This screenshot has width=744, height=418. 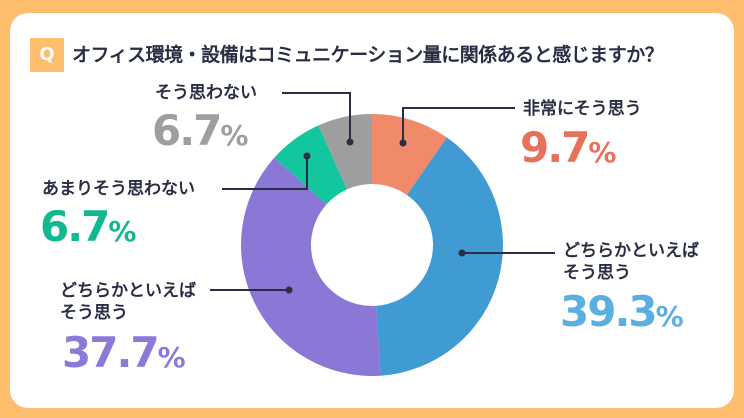 What do you see at coordinates (582, 109) in the screenshot?
I see `label-0: 非常にそう思う` at bounding box center [582, 109].